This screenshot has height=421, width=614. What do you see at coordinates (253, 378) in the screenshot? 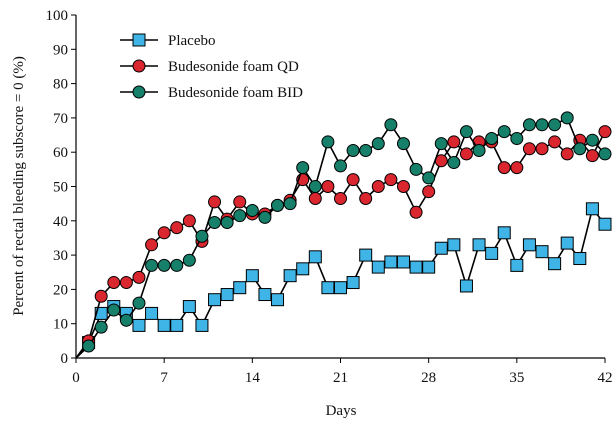
I see `x-tick-label: 14` at bounding box center [253, 378].